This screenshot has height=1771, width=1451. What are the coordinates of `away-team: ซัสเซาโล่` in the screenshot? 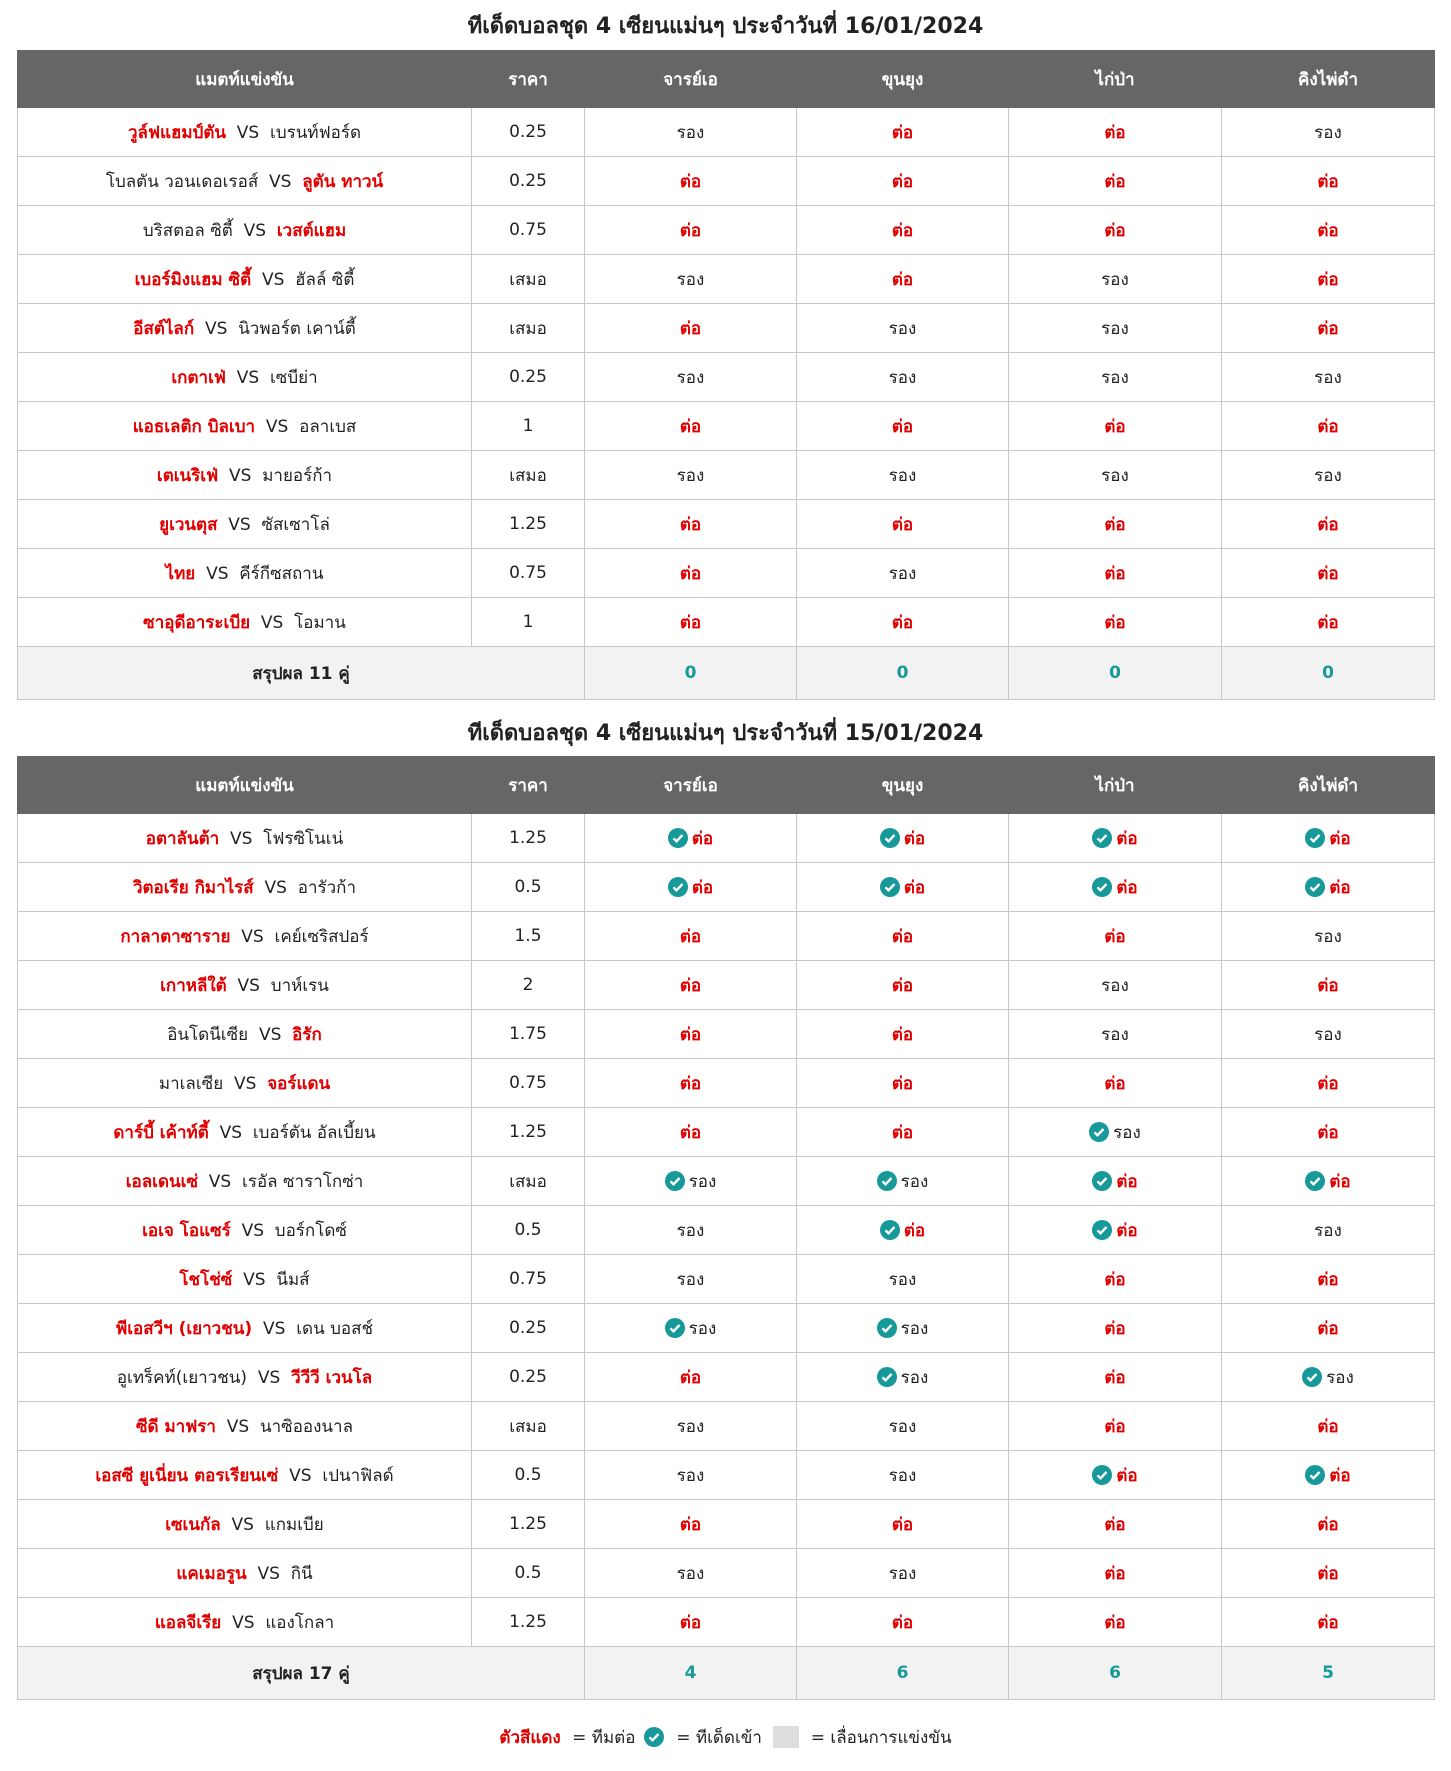 It's located at (295, 524).